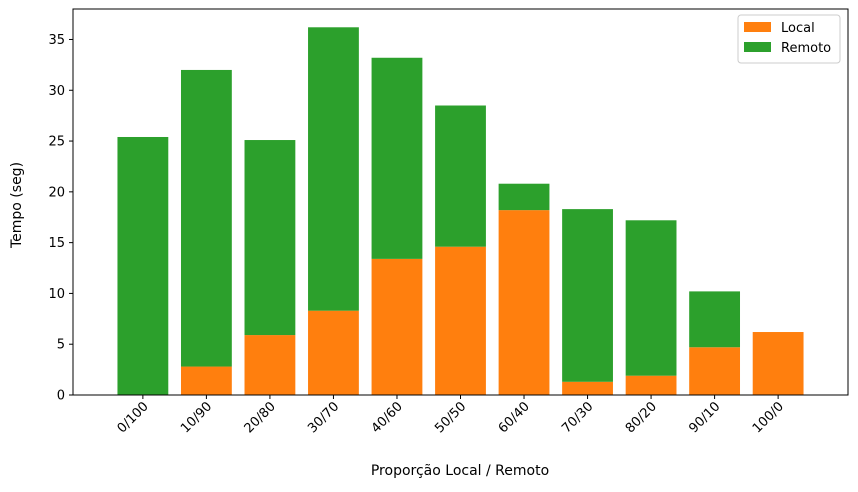  I want to click on legend-label-local: Local, so click(798, 28).